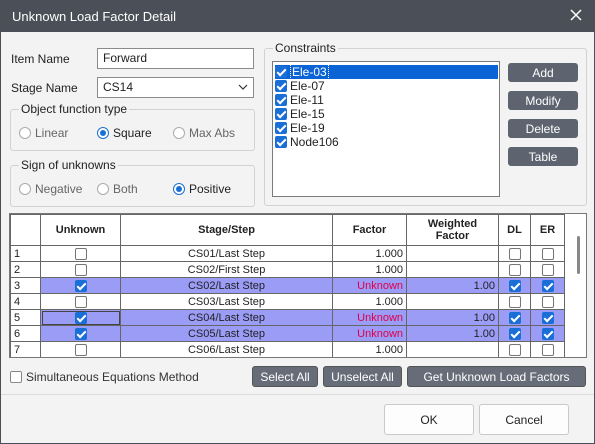 The image size is (595, 444). Describe the element at coordinates (226, 253) in the screenshot. I see `stage-step-cell: CS01/Last Step` at that location.